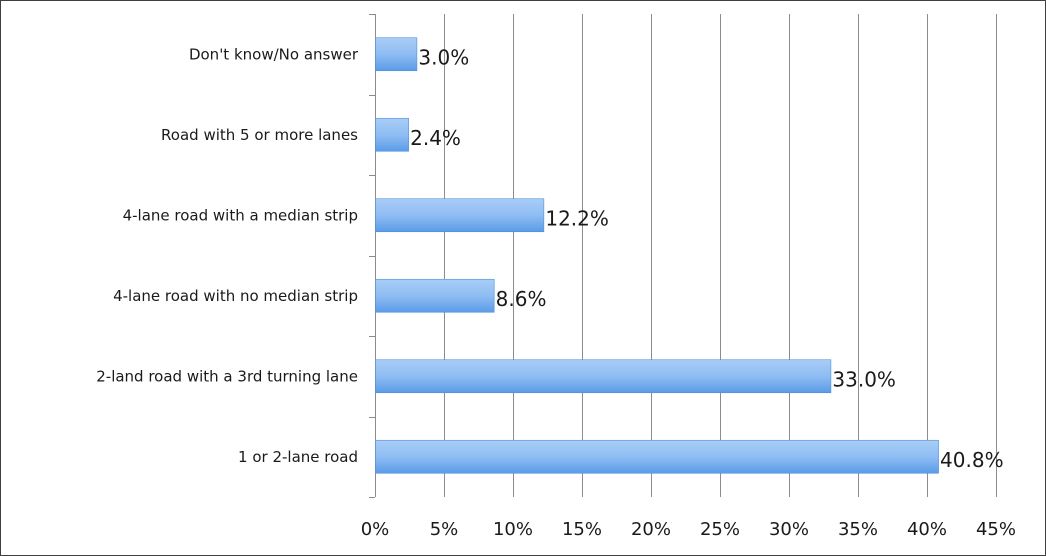 This screenshot has height=556, width=1046. What do you see at coordinates (789, 529) in the screenshot?
I see `x-tick-label: 30%` at bounding box center [789, 529].